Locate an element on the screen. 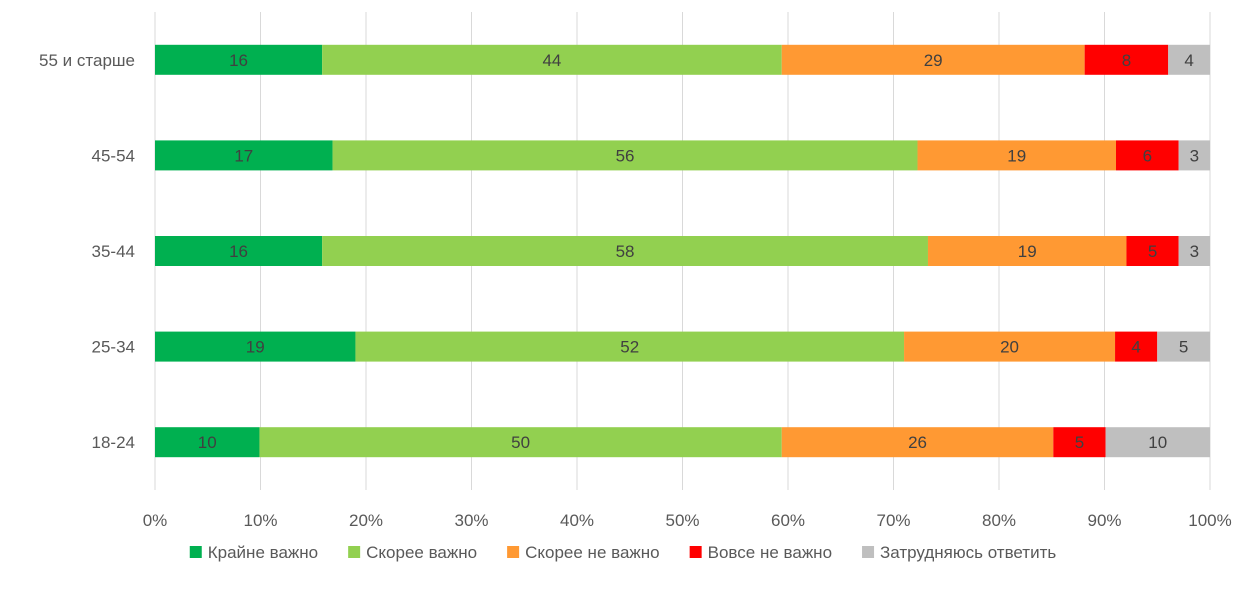 This screenshot has width=1246, height=602. data-label: 8 is located at coordinates (1126, 60).